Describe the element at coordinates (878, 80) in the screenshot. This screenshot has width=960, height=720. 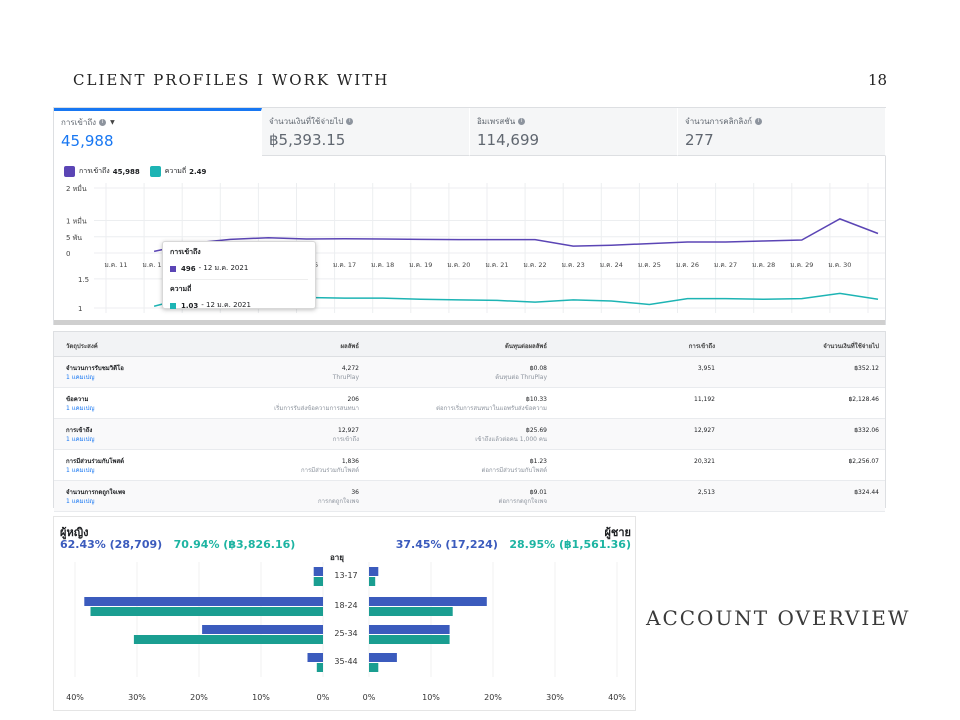
I see `page-number: 18` at that location.